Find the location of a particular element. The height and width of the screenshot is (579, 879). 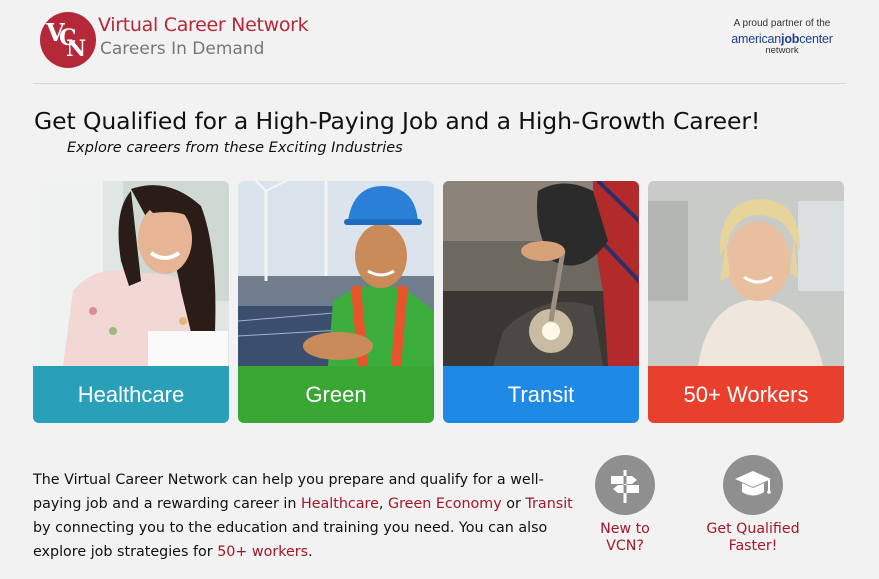

partner-brand-a: american is located at coordinates (756, 39).